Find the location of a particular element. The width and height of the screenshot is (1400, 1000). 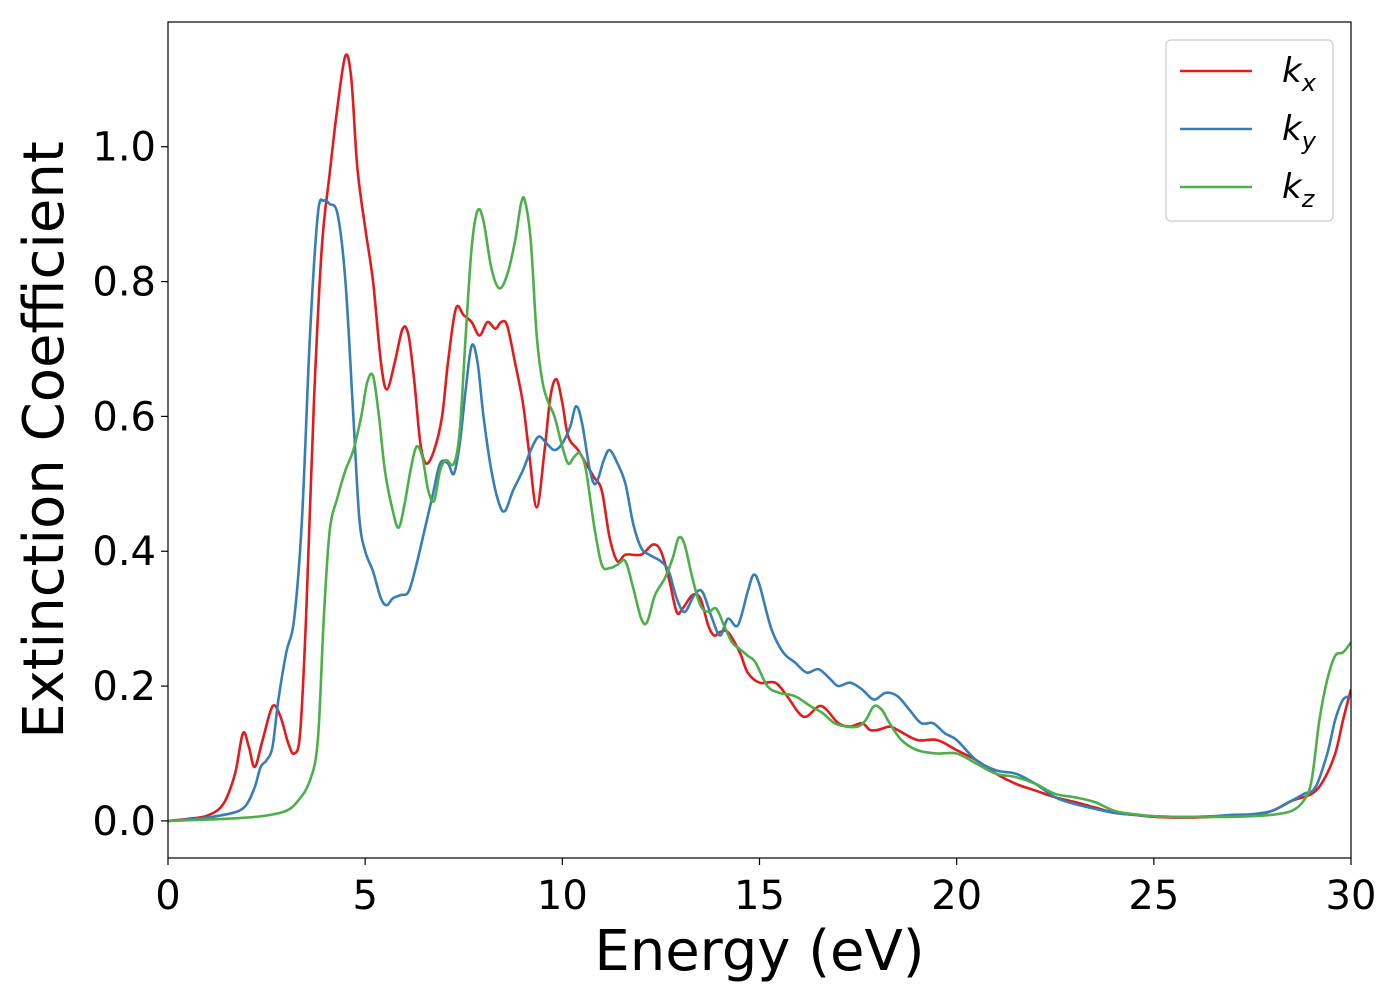

x-tick-label: 25 is located at coordinates (1153, 896).